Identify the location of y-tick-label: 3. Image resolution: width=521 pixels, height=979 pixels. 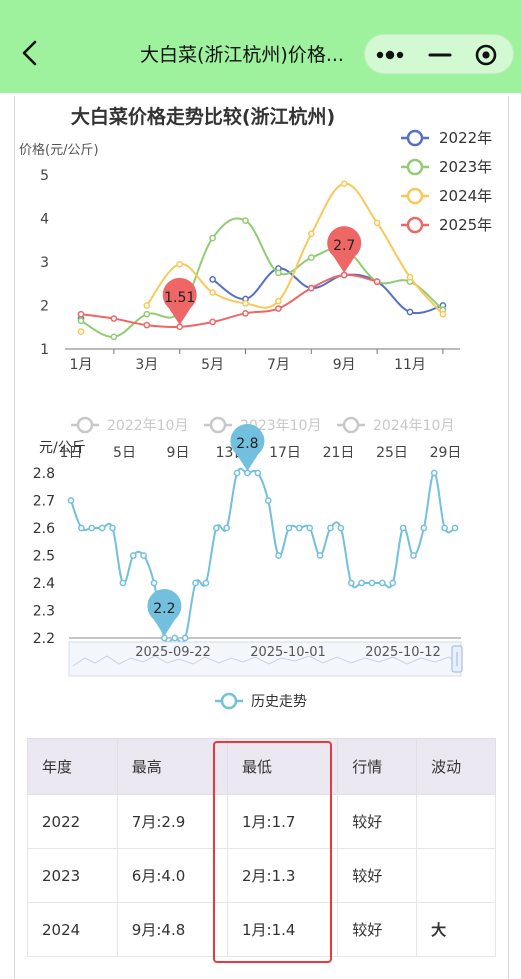
(44, 263).